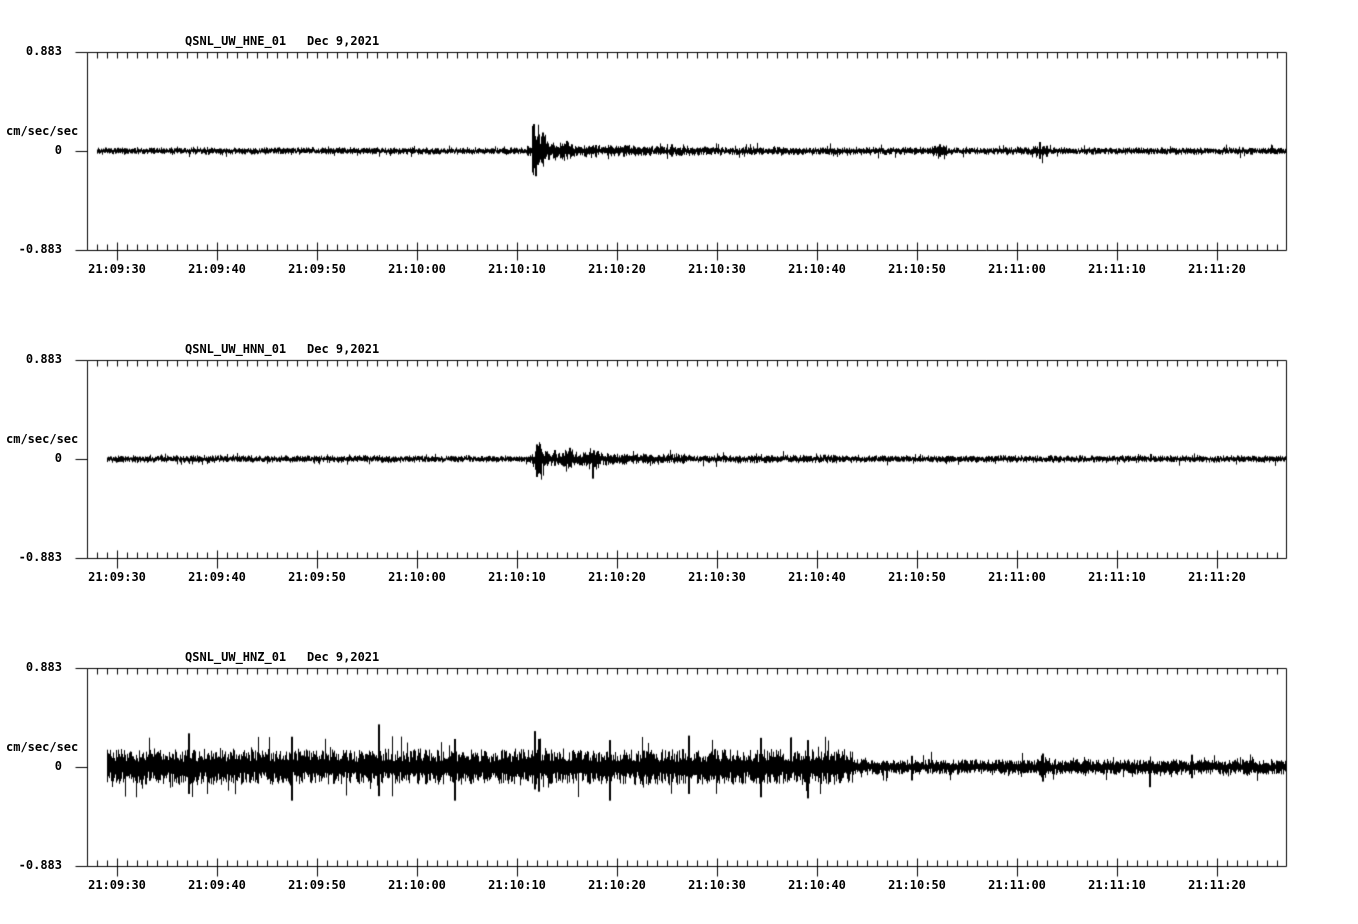 The height and width of the screenshot is (924, 1358). I want to click on panel-title-station-channel: QSNL_UW_HNZ_01, so click(236, 657).